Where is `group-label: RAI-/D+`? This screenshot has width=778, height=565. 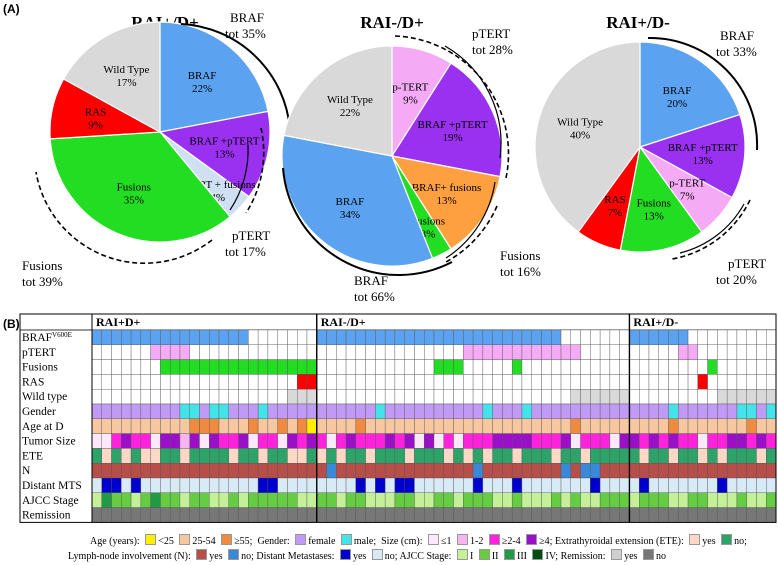 group-label: RAI-/D+ is located at coordinates (343, 322).